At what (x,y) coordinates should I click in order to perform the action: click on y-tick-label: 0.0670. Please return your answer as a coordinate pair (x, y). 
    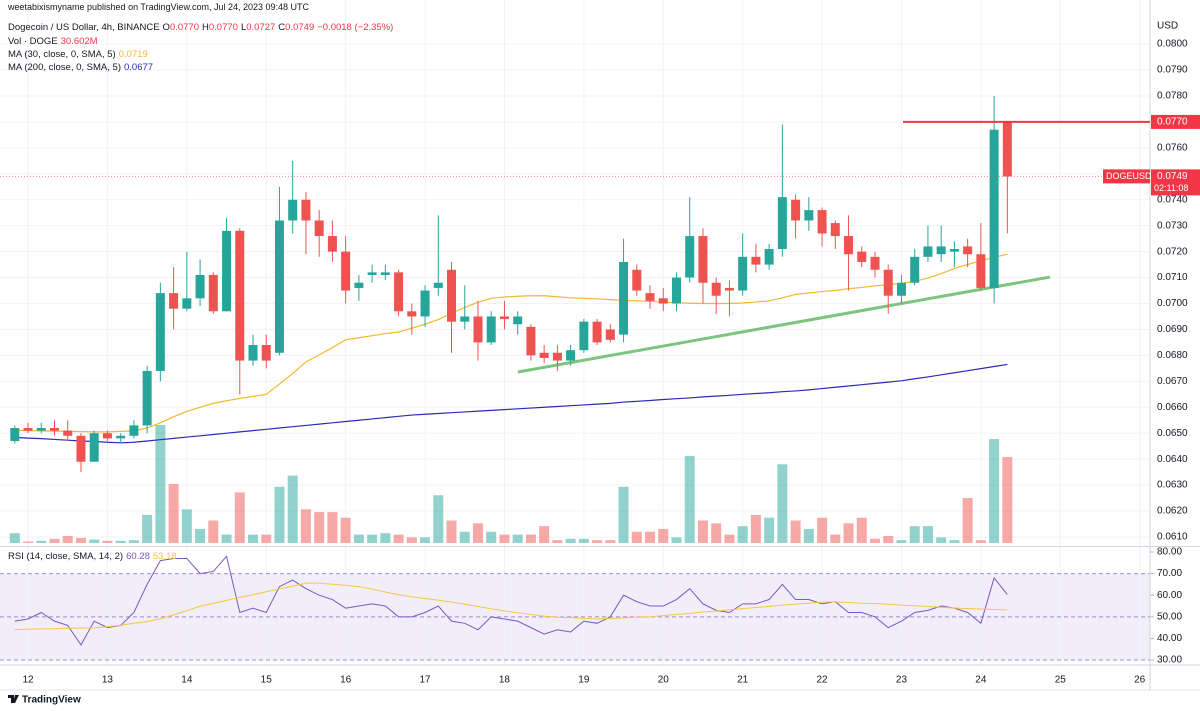
    Looking at the image, I should click on (1172, 381).